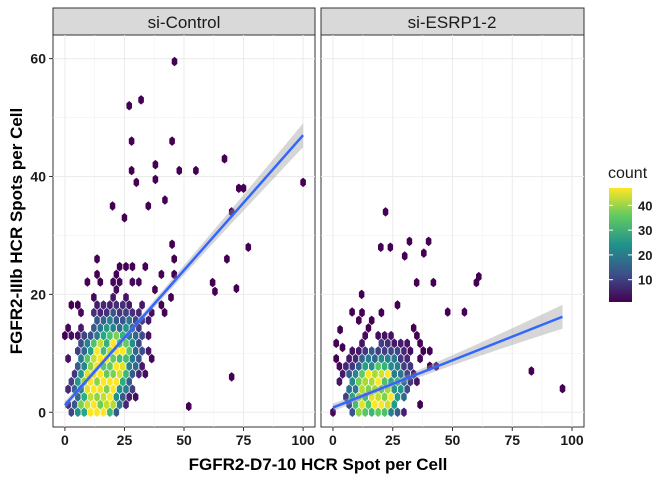 This screenshot has width=672, height=480. What do you see at coordinates (393, 440) in the screenshot?
I see `x-tick-label: 25` at bounding box center [393, 440].